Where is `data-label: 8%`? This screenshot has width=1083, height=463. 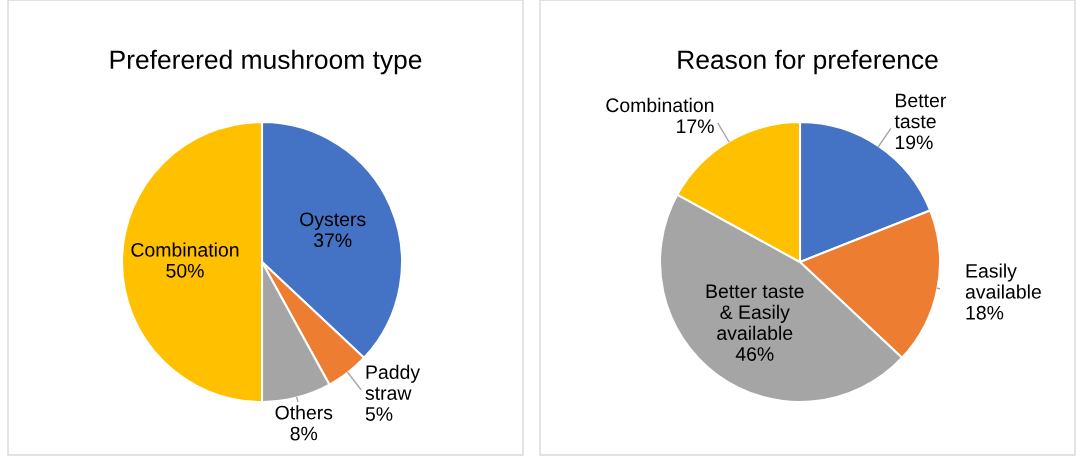 data-label: 8% is located at coordinates (304, 433).